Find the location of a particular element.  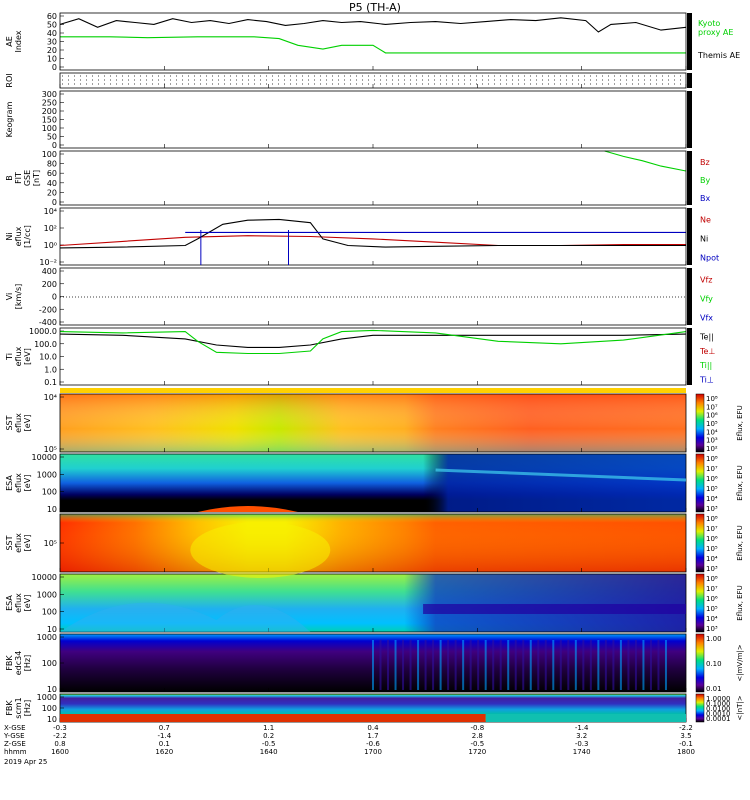

panel-11-ytick-0: 1000 is located at coordinates (47, 637).